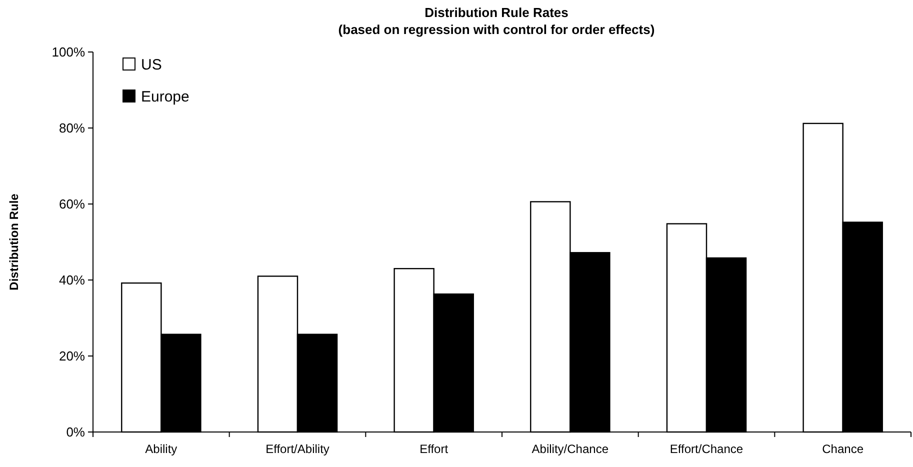 The width and height of the screenshot is (913, 467). Describe the element at coordinates (72, 204) in the screenshot. I see `y-tick-label: 60%` at that location.